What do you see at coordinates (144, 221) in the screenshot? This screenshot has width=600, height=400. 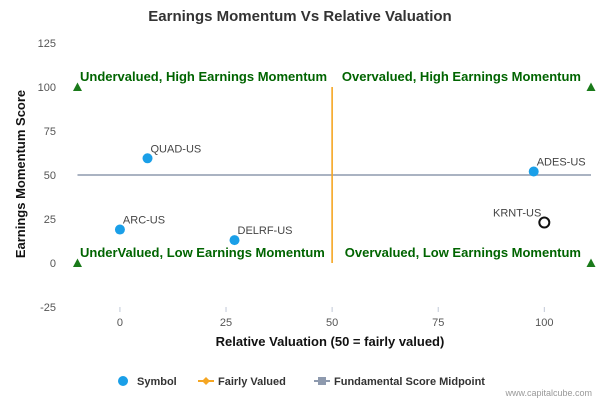 I see `data-point-label: ARC-US` at bounding box center [144, 221].